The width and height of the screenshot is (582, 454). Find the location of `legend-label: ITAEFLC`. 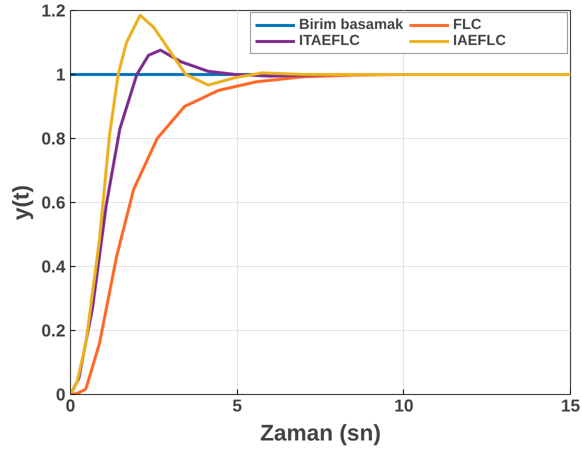

legend-label: ITAEFLC is located at coordinates (330, 41).